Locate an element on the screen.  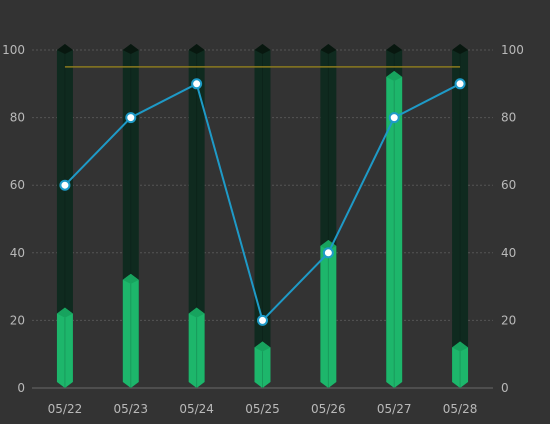
x-tick-label: 05/28 is located at coordinates (460, 409).